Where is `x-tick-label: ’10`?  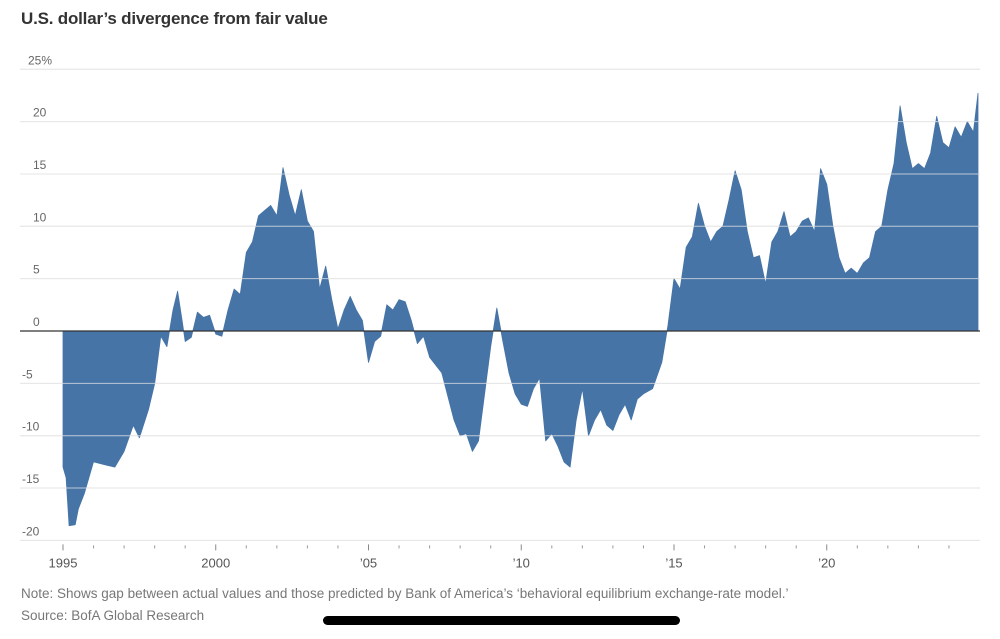 x-tick-label: ’10 is located at coordinates (521, 562).